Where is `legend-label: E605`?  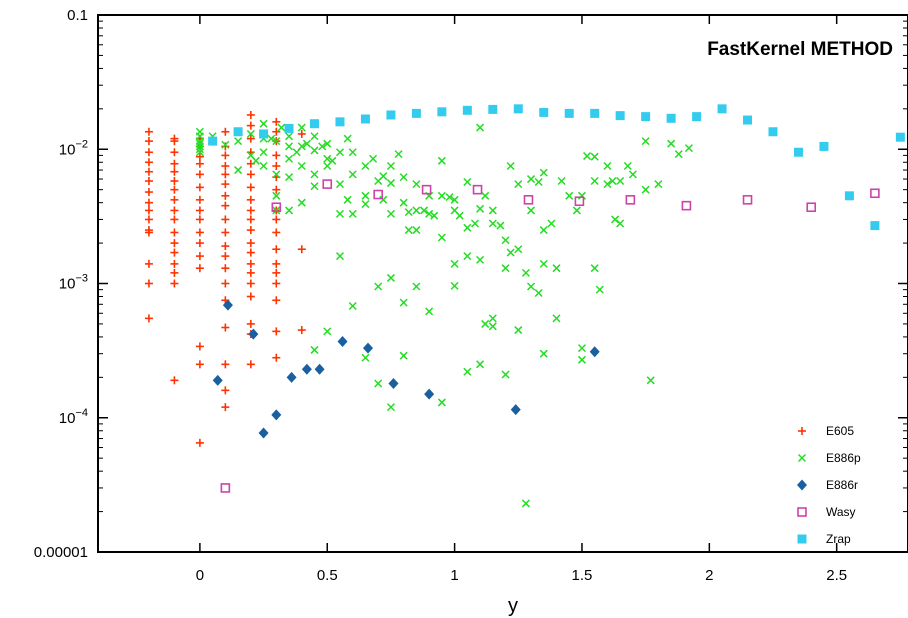
legend-label: E605 is located at coordinates (840, 431).